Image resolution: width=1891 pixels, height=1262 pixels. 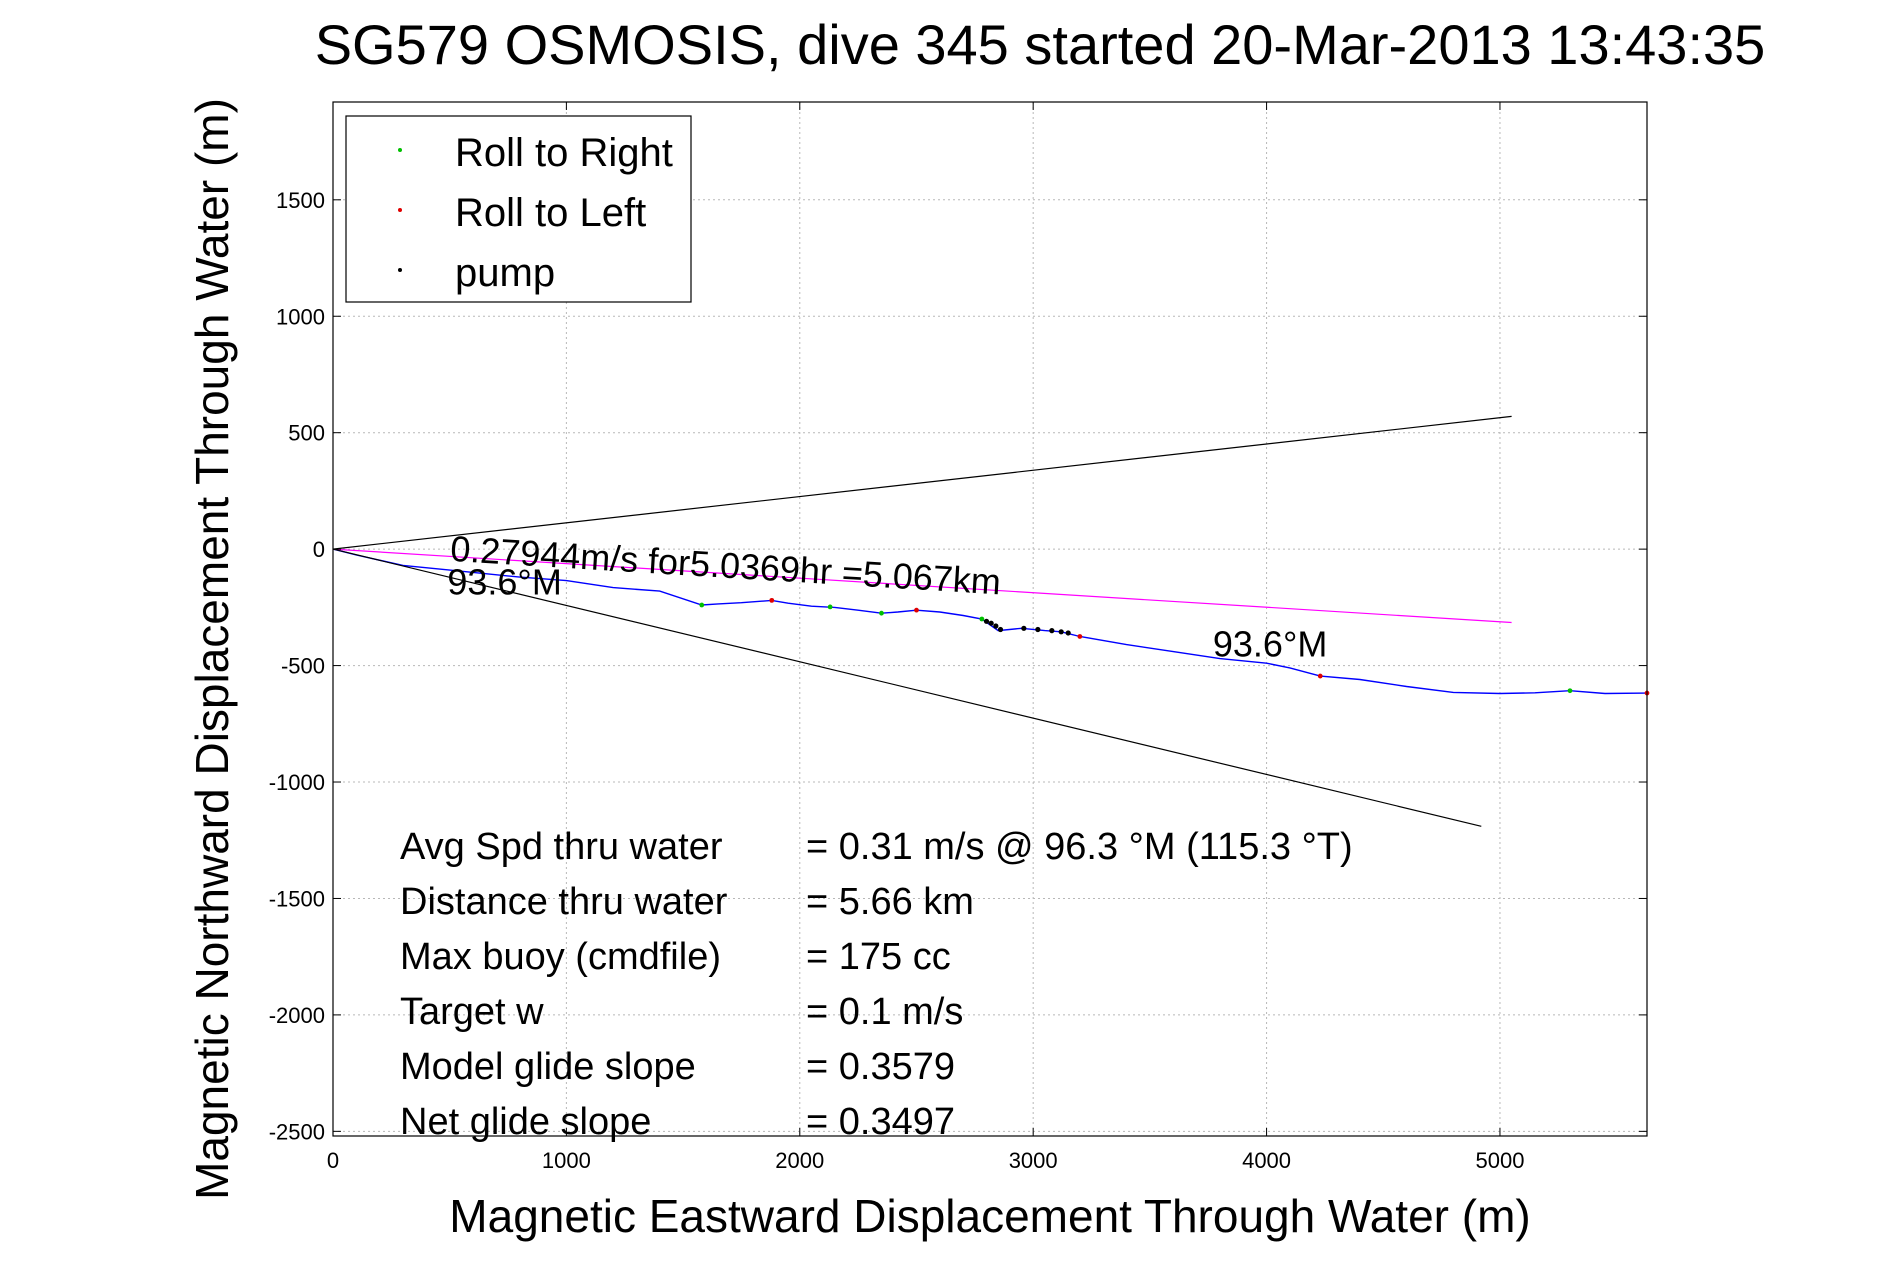 I want to click on x-tick-label: 0, so click(x=333, y=1160).